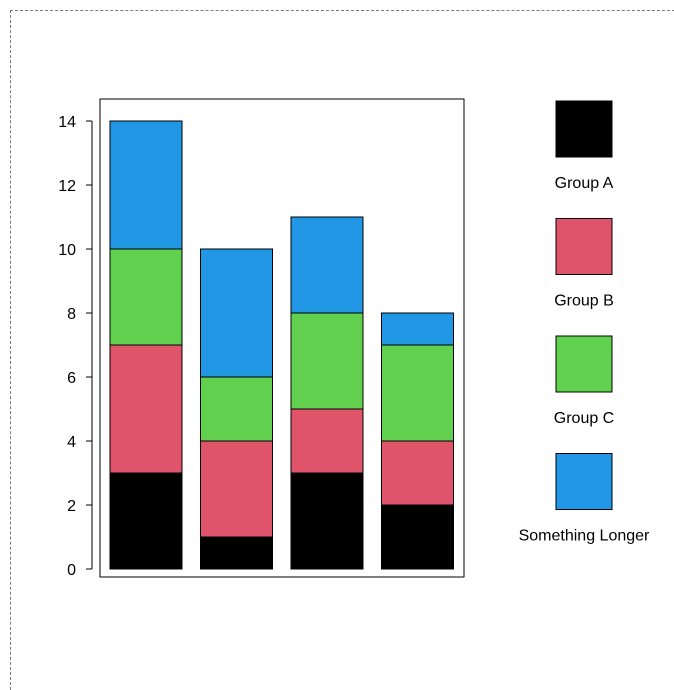 This screenshot has width=674, height=690. What do you see at coordinates (71, 570) in the screenshot?
I see `y-tick-label: 0` at bounding box center [71, 570].